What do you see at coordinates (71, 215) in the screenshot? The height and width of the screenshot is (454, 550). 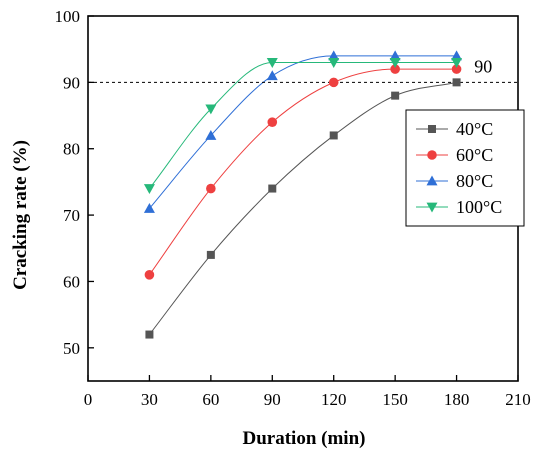 I see `y-tick-label: 70` at bounding box center [71, 215].